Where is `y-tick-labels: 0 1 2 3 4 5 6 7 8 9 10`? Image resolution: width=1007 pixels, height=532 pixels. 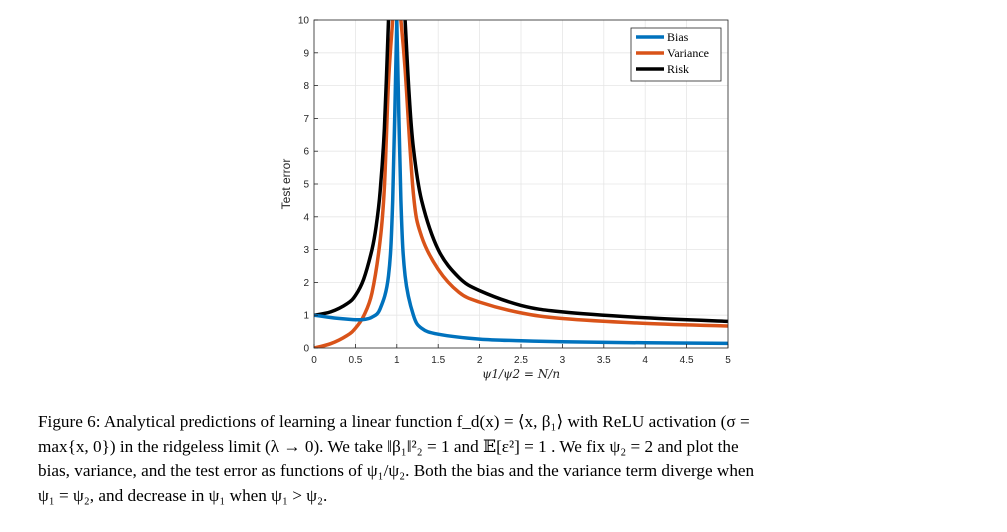
y-tick-labels: 0 1 2 3 4 5 6 7 8 9 10 is located at coordinates (304, 185).